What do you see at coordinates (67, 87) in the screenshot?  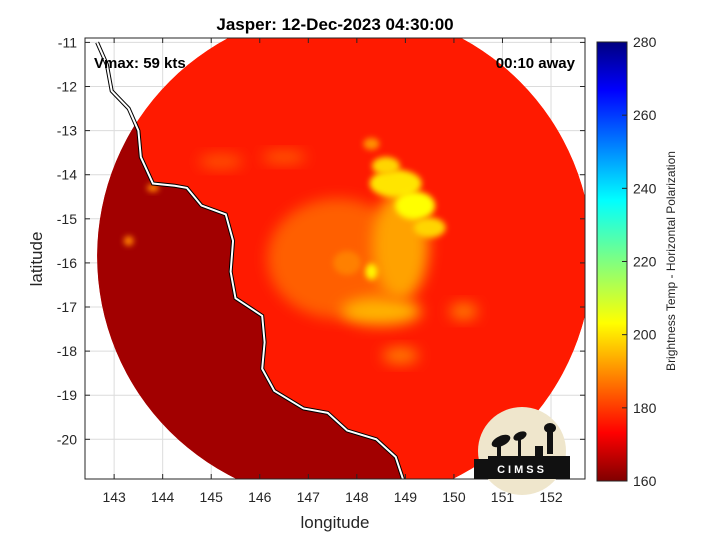 I see `y-tick-label: -12` at bounding box center [67, 87].